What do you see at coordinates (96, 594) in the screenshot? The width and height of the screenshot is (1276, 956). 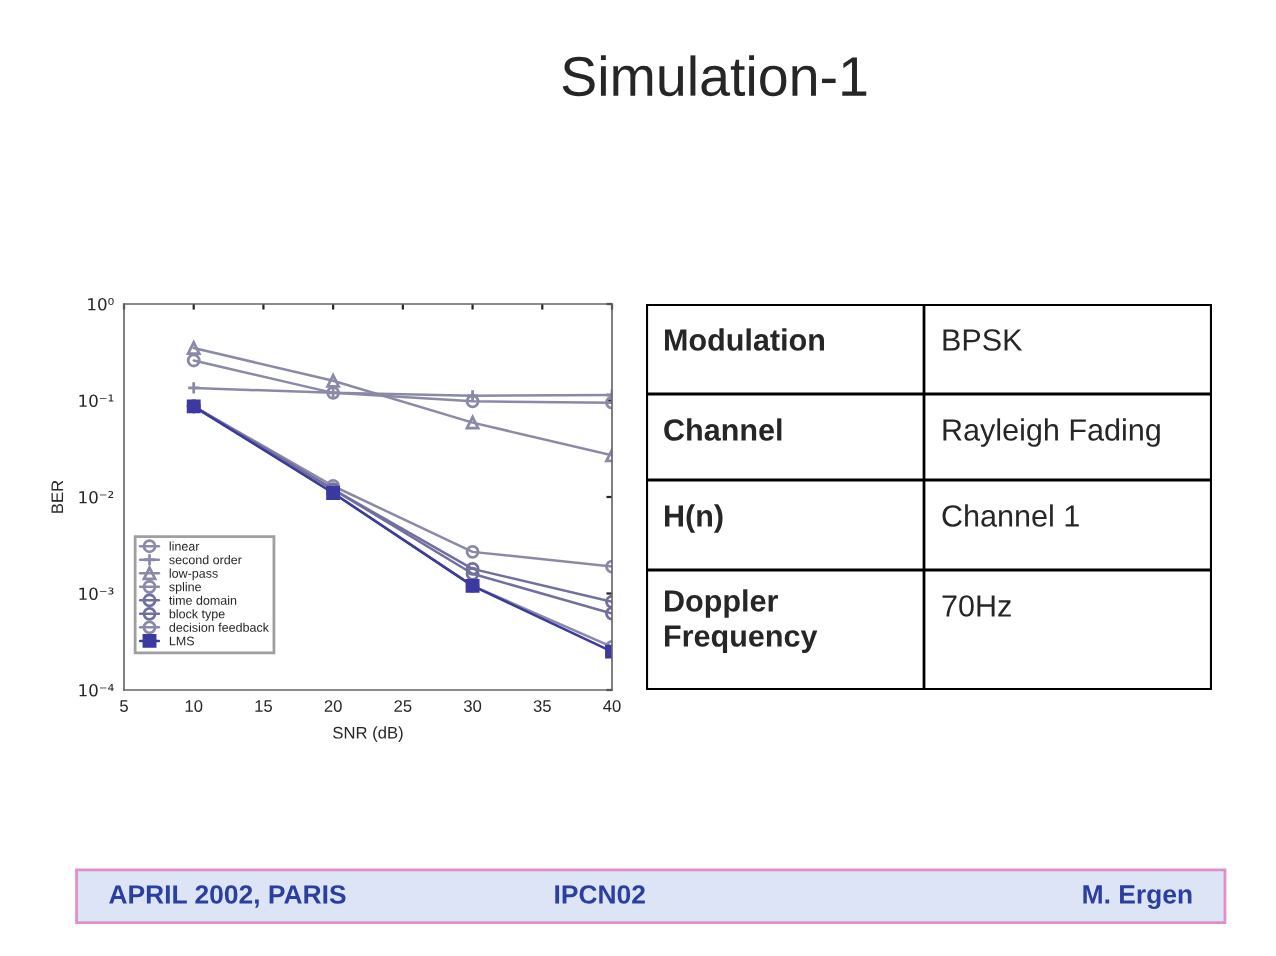 I see `y-tick-label: 10⁻³` at bounding box center [96, 594].